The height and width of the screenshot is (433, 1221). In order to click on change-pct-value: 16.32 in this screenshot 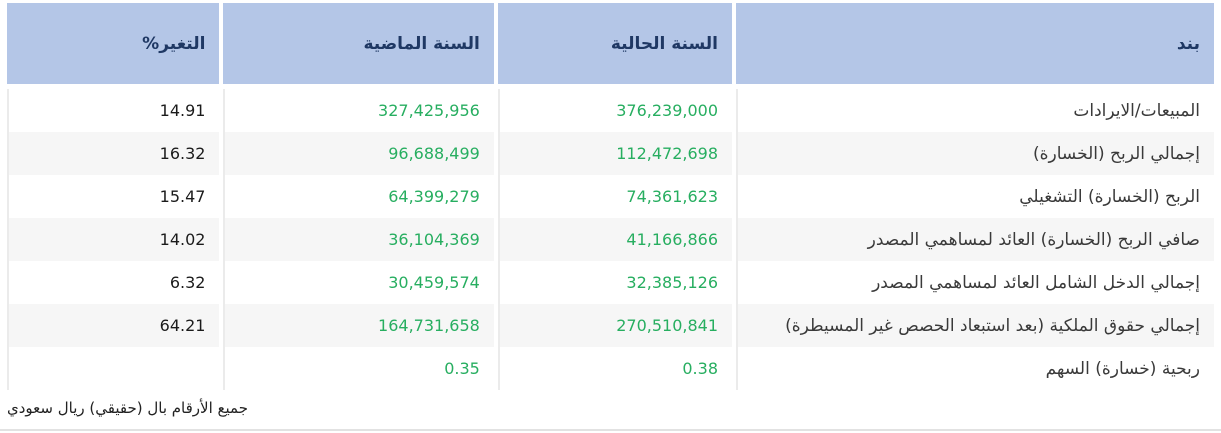, I will do `click(113, 153)`.